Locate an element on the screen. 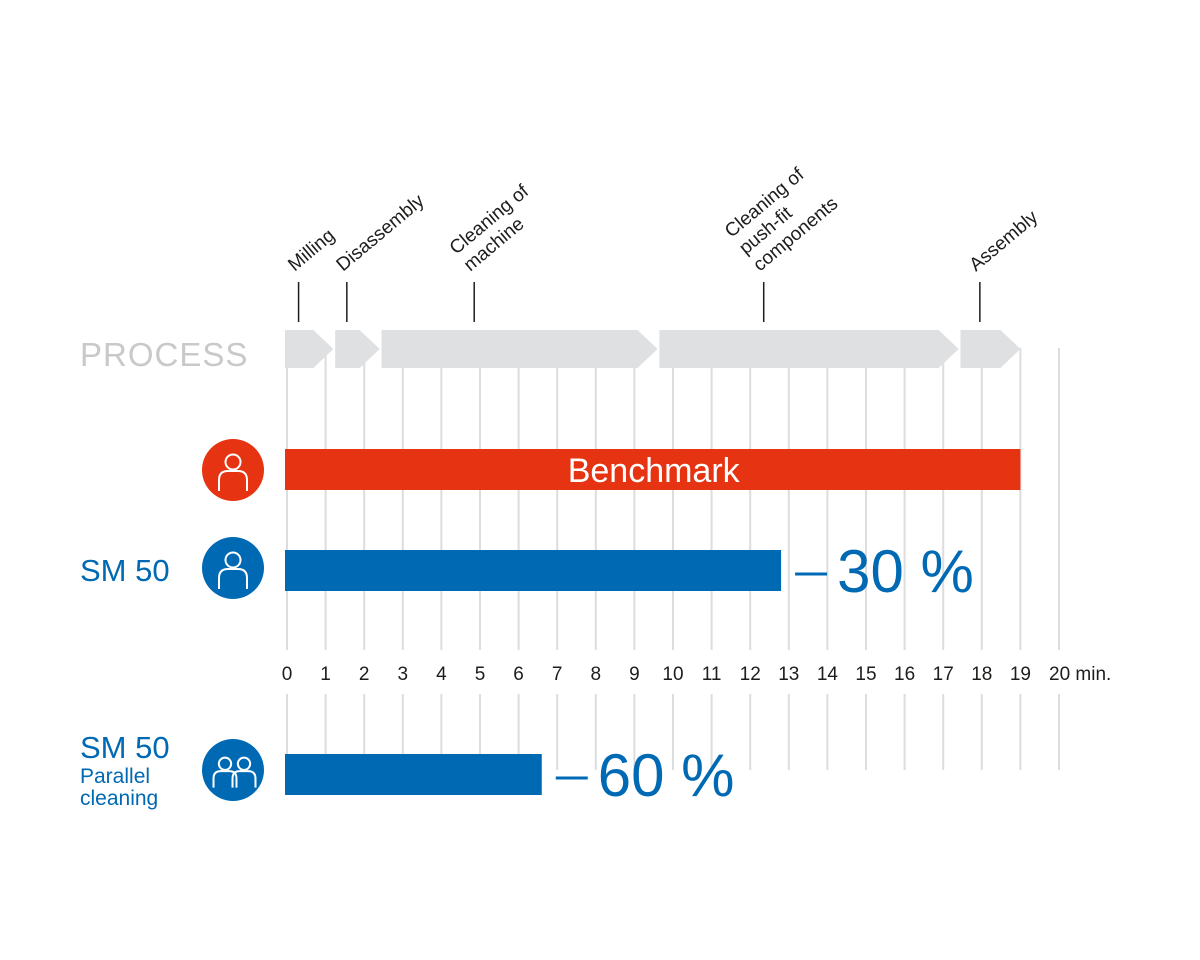  tick-label: 16 is located at coordinates (904, 674).